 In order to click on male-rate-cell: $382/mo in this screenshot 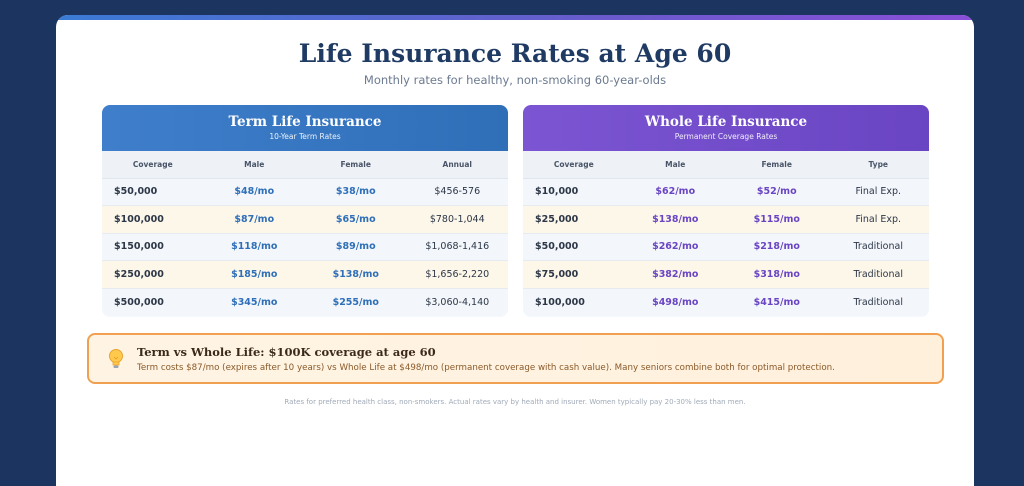, I will do `click(675, 274)`.